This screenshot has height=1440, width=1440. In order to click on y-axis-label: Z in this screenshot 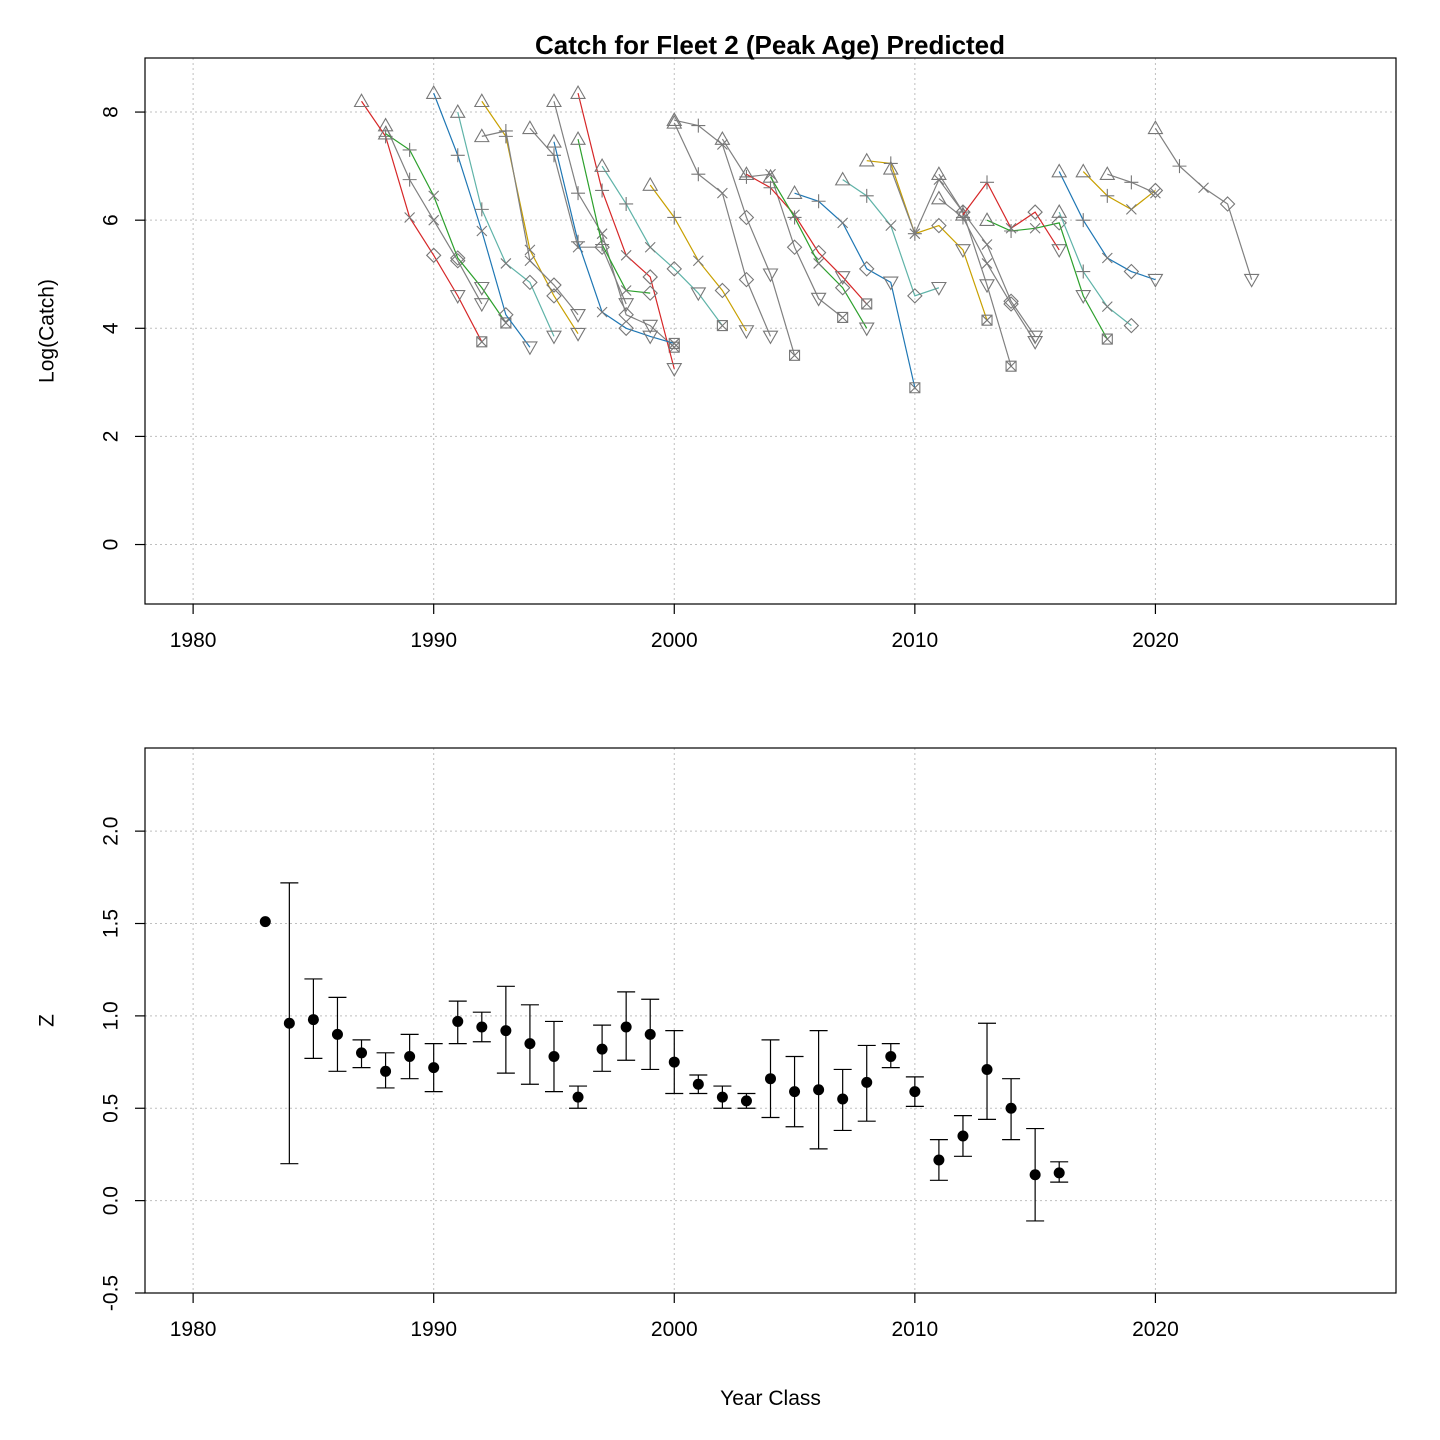, I will do `click(47, 1020)`.